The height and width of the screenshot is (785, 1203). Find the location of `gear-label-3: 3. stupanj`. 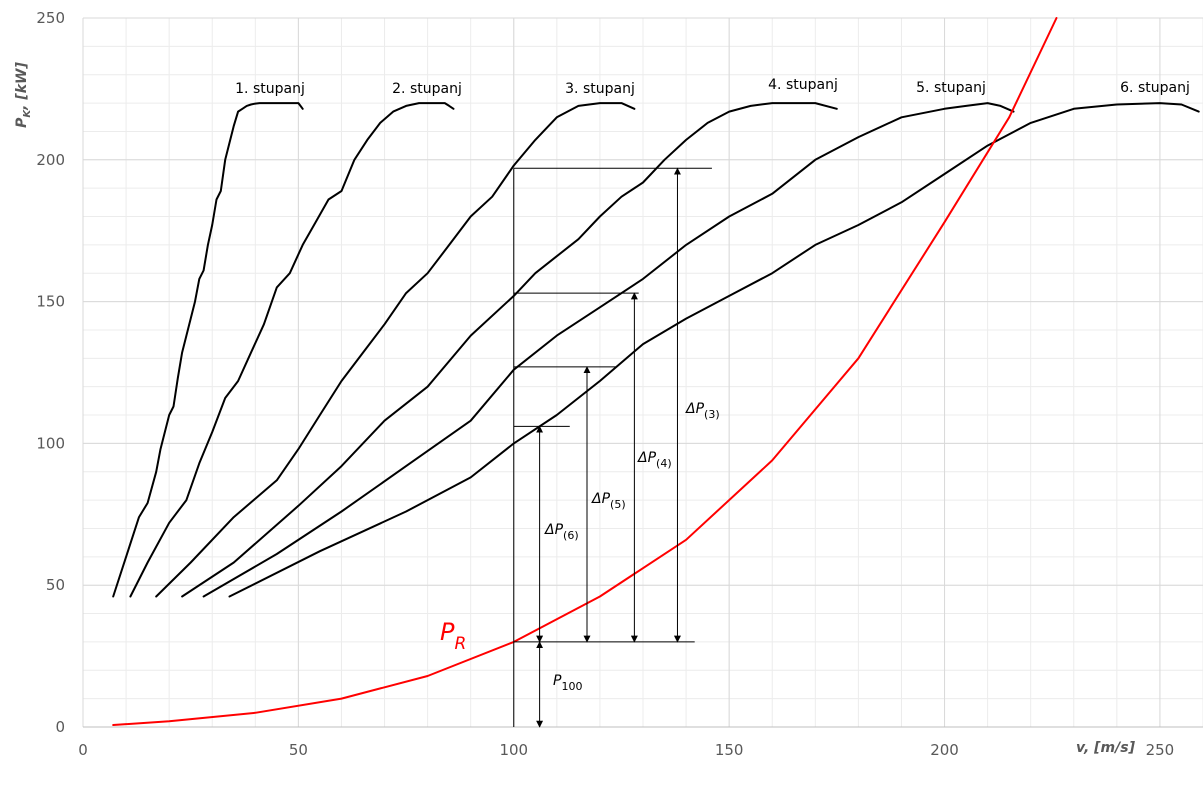

gear-label-3: 3. stupanj is located at coordinates (600, 89).